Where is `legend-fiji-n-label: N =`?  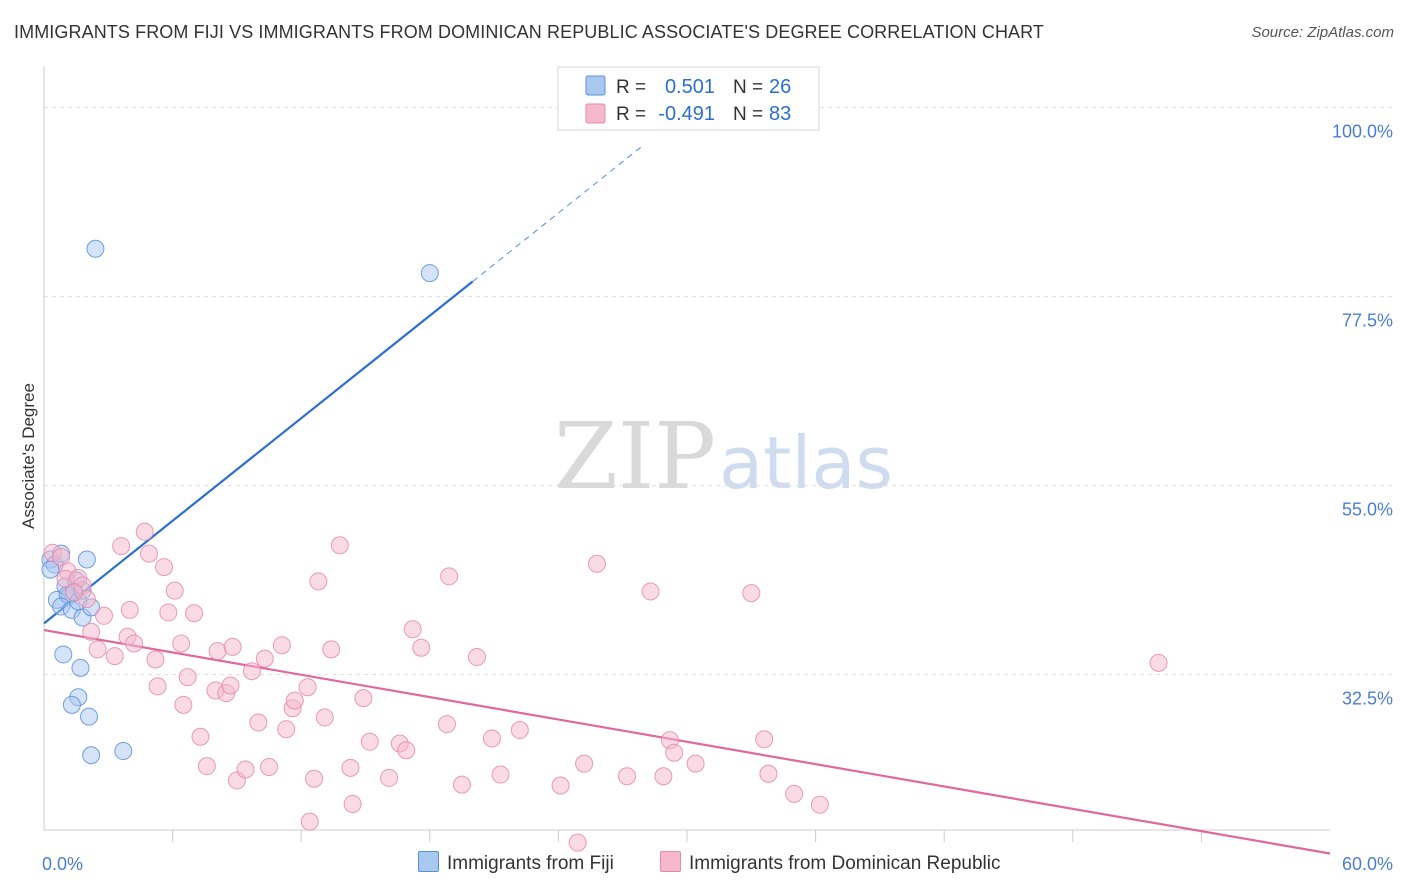 legend-fiji-n-label: N = is located at coordinates (748, 87).